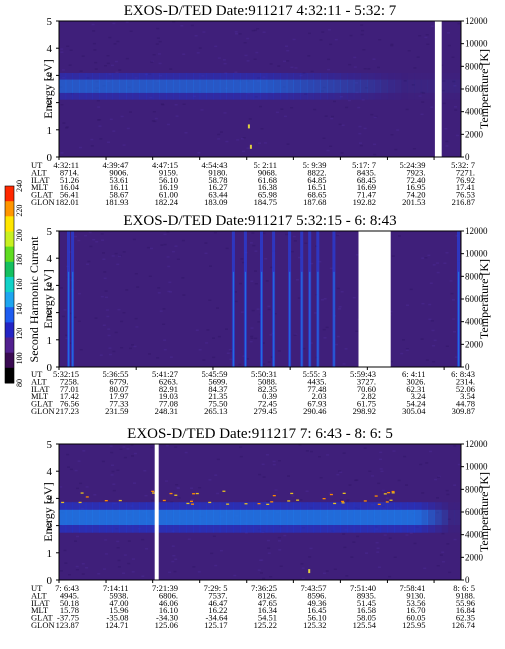 This screenshot has width=505, height=649. Describe the element at coordinates (218, 195) in the screenshot. I see `table-cell: 63.44` at that location.